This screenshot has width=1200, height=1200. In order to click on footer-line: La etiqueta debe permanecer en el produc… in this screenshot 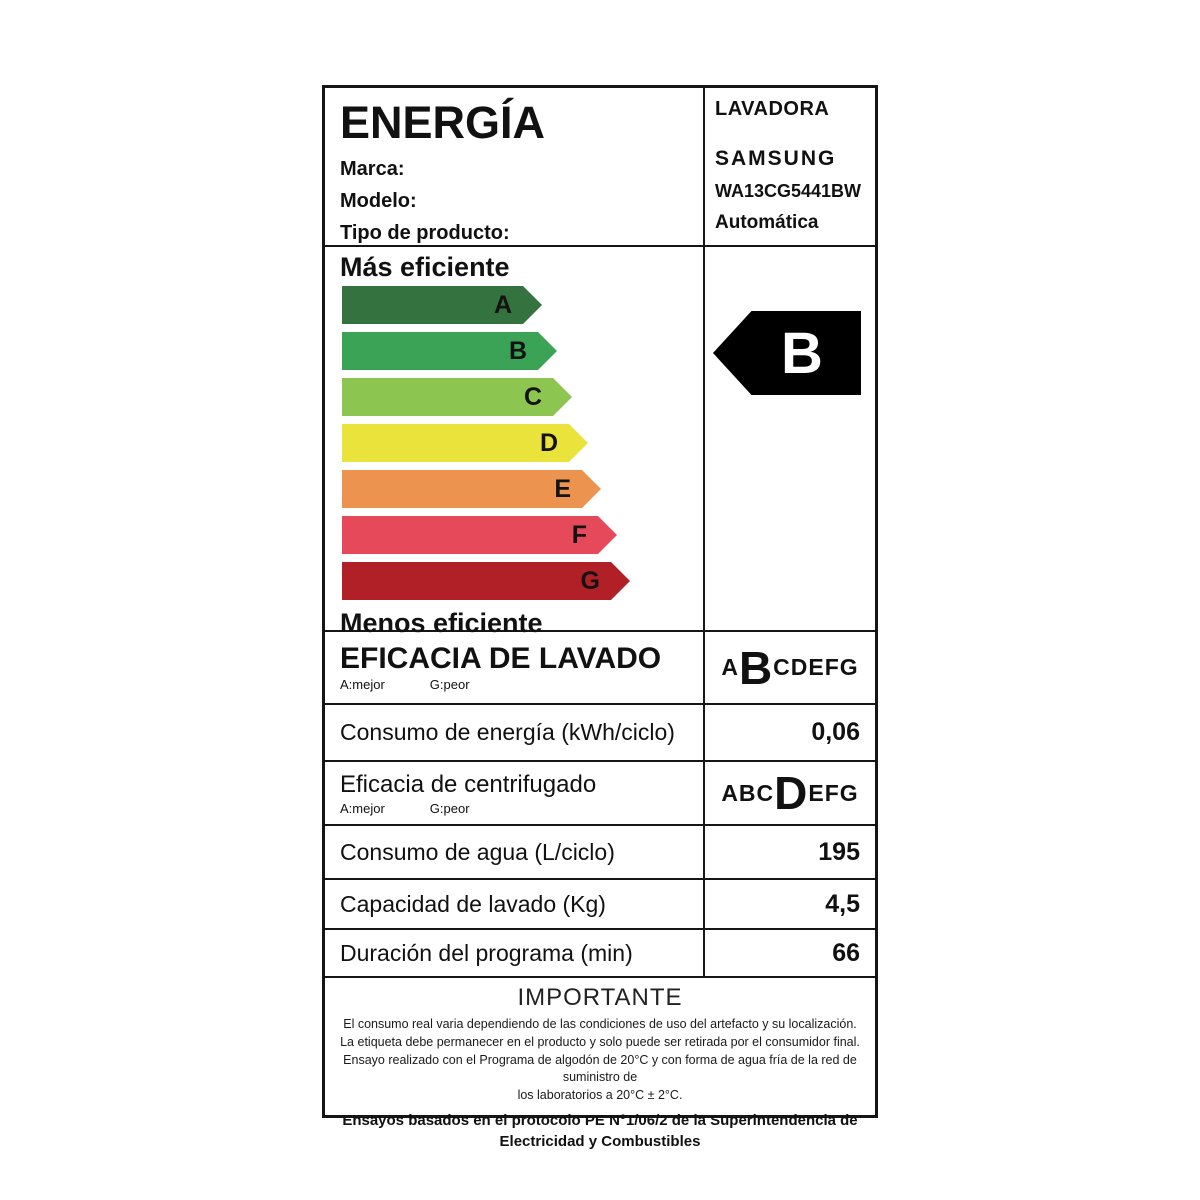, I will do `click(600, 1041)`.